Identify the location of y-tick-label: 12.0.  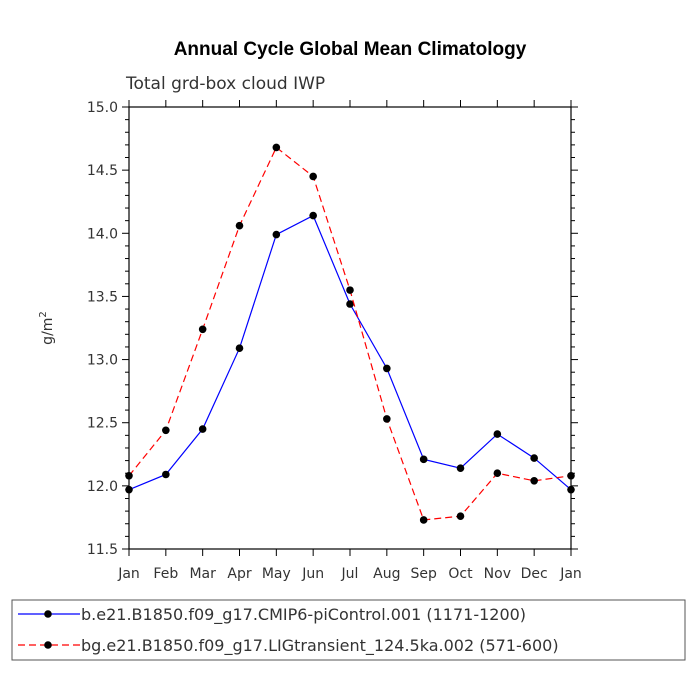
(102, 487).